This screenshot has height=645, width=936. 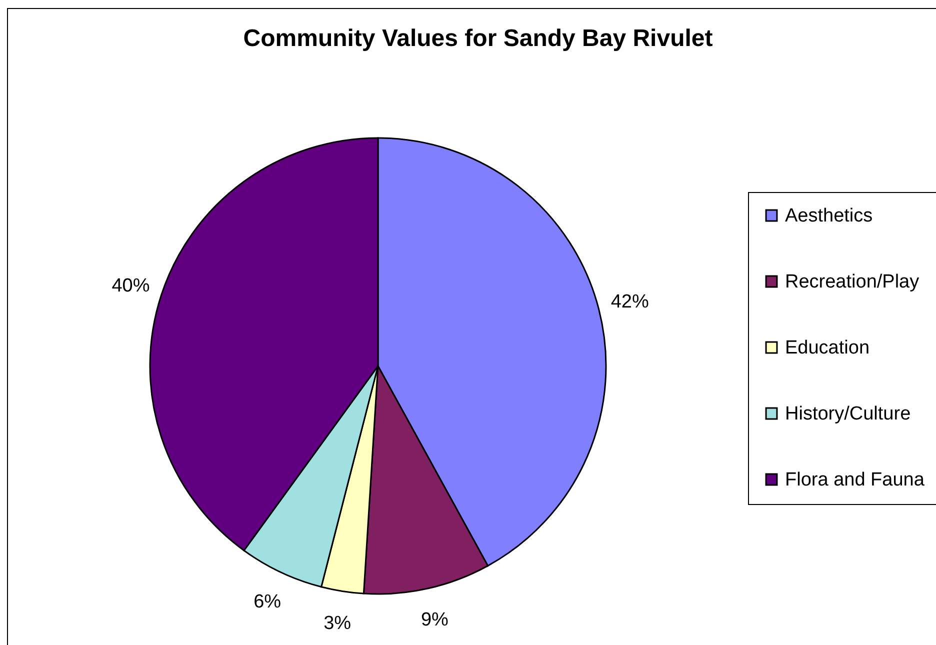 I want to click on data-label: 3%, so click(x=338, y=623).